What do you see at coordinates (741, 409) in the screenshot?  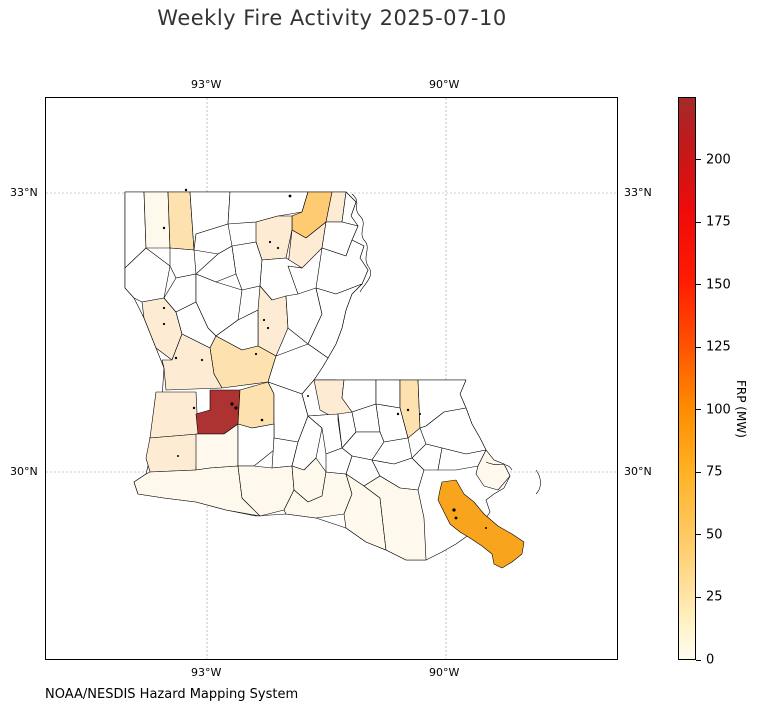 I see `colorbar-title: FRP (MW)` at bounding box center [741, 409].